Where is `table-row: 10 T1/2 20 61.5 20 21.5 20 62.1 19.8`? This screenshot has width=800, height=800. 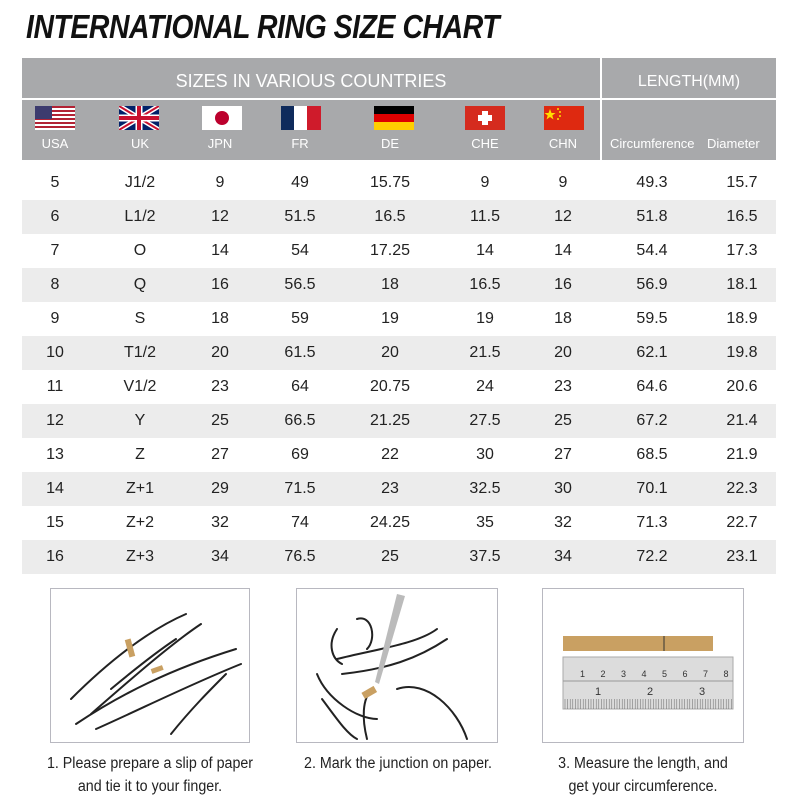 table-row: 10 T1/2 20 61.5 20 21.5 20 62.1 19.8 is located at coordinates (399, 353).